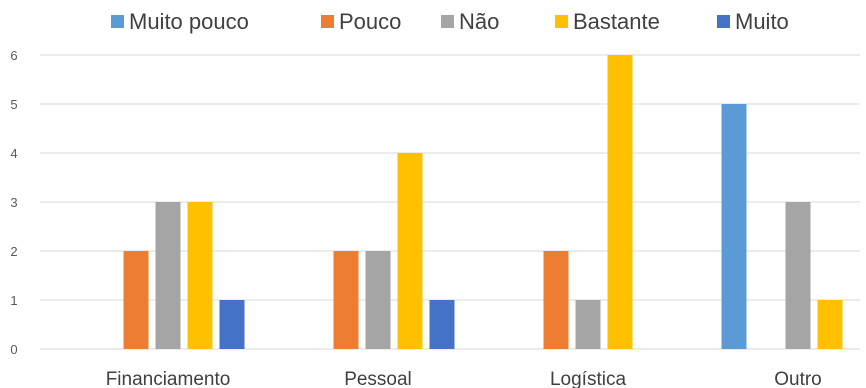 Image resolution: width=866 pixels, height=388 pixels. Describe the element at coordinates (442, 324) in the screenshot. I see `bar-pessoal-muito` at that location.